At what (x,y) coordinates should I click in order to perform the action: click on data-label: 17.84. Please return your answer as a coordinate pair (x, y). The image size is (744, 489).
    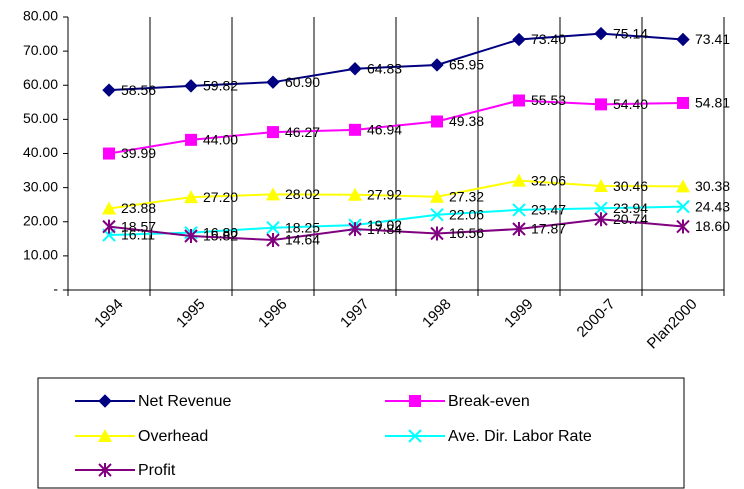
    Looking at the image, I should click on (384, 229).